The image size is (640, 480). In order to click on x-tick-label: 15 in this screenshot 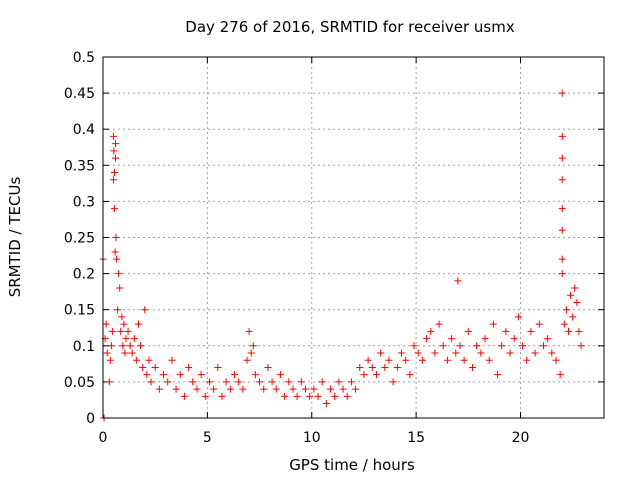, I will do `click(416, 438)`.